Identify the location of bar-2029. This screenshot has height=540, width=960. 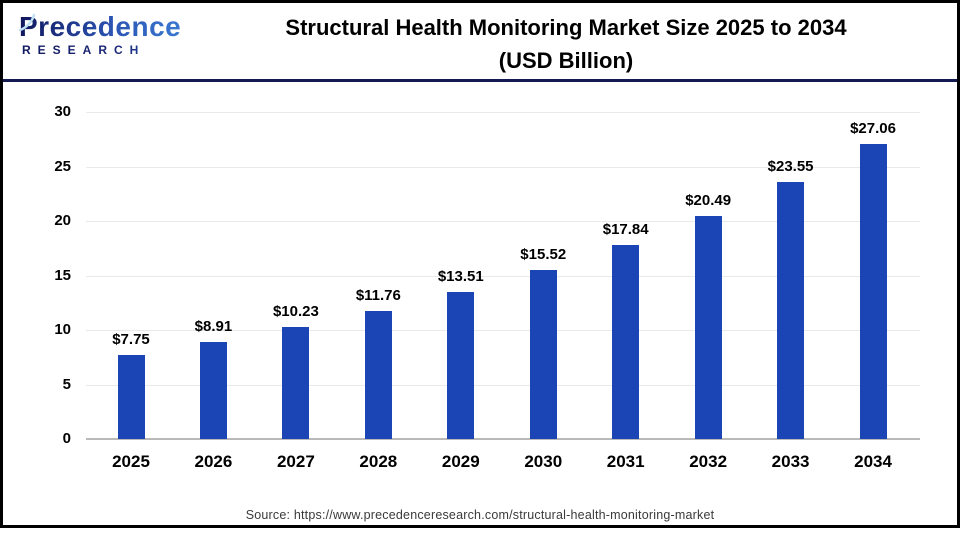
(461, 365).